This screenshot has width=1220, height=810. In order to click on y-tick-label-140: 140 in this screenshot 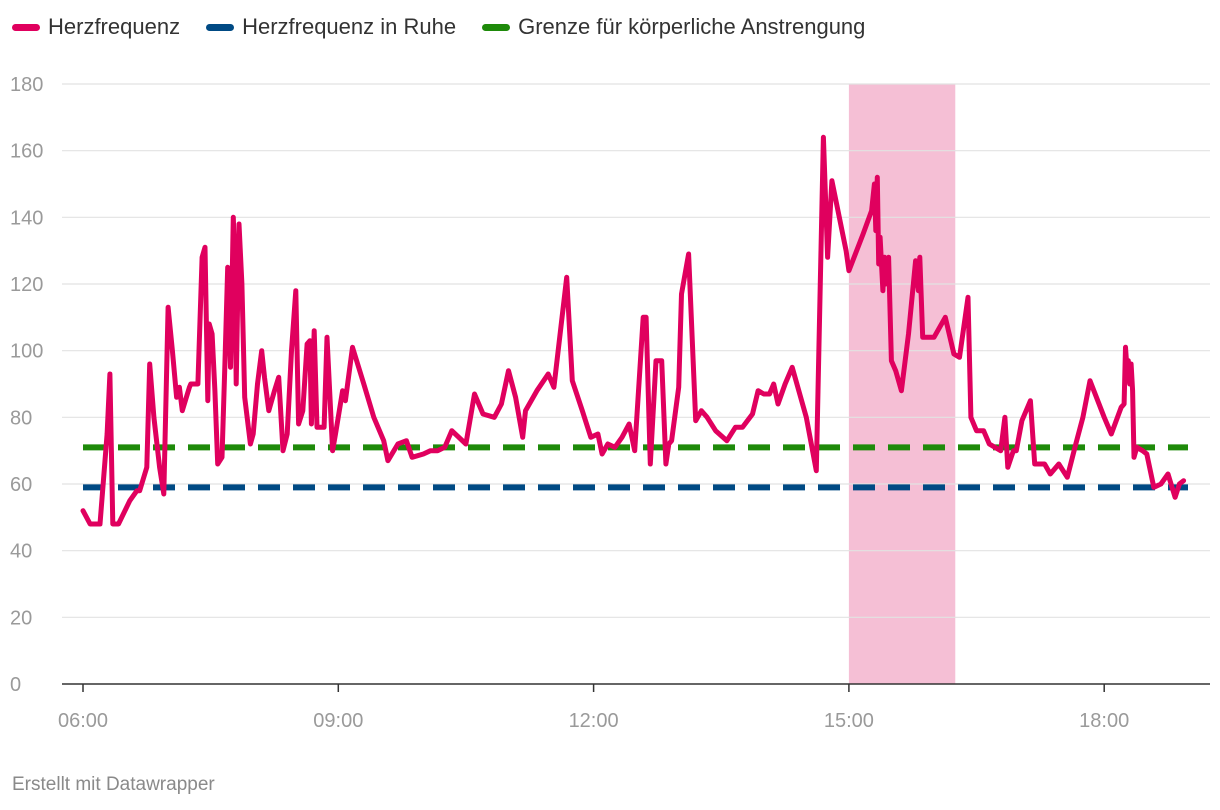, I will do `click(26, 218)`.